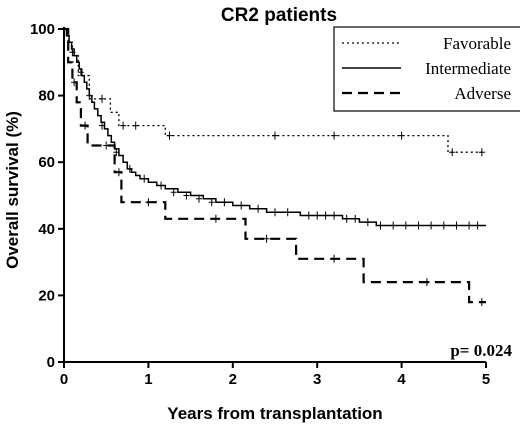 Image resolution: width=520 pixels, height=432 pixels. Describe the element at coordinates (481, 350) in the screenshot. I see `p-value-annotation: p= 0.024` at that location.